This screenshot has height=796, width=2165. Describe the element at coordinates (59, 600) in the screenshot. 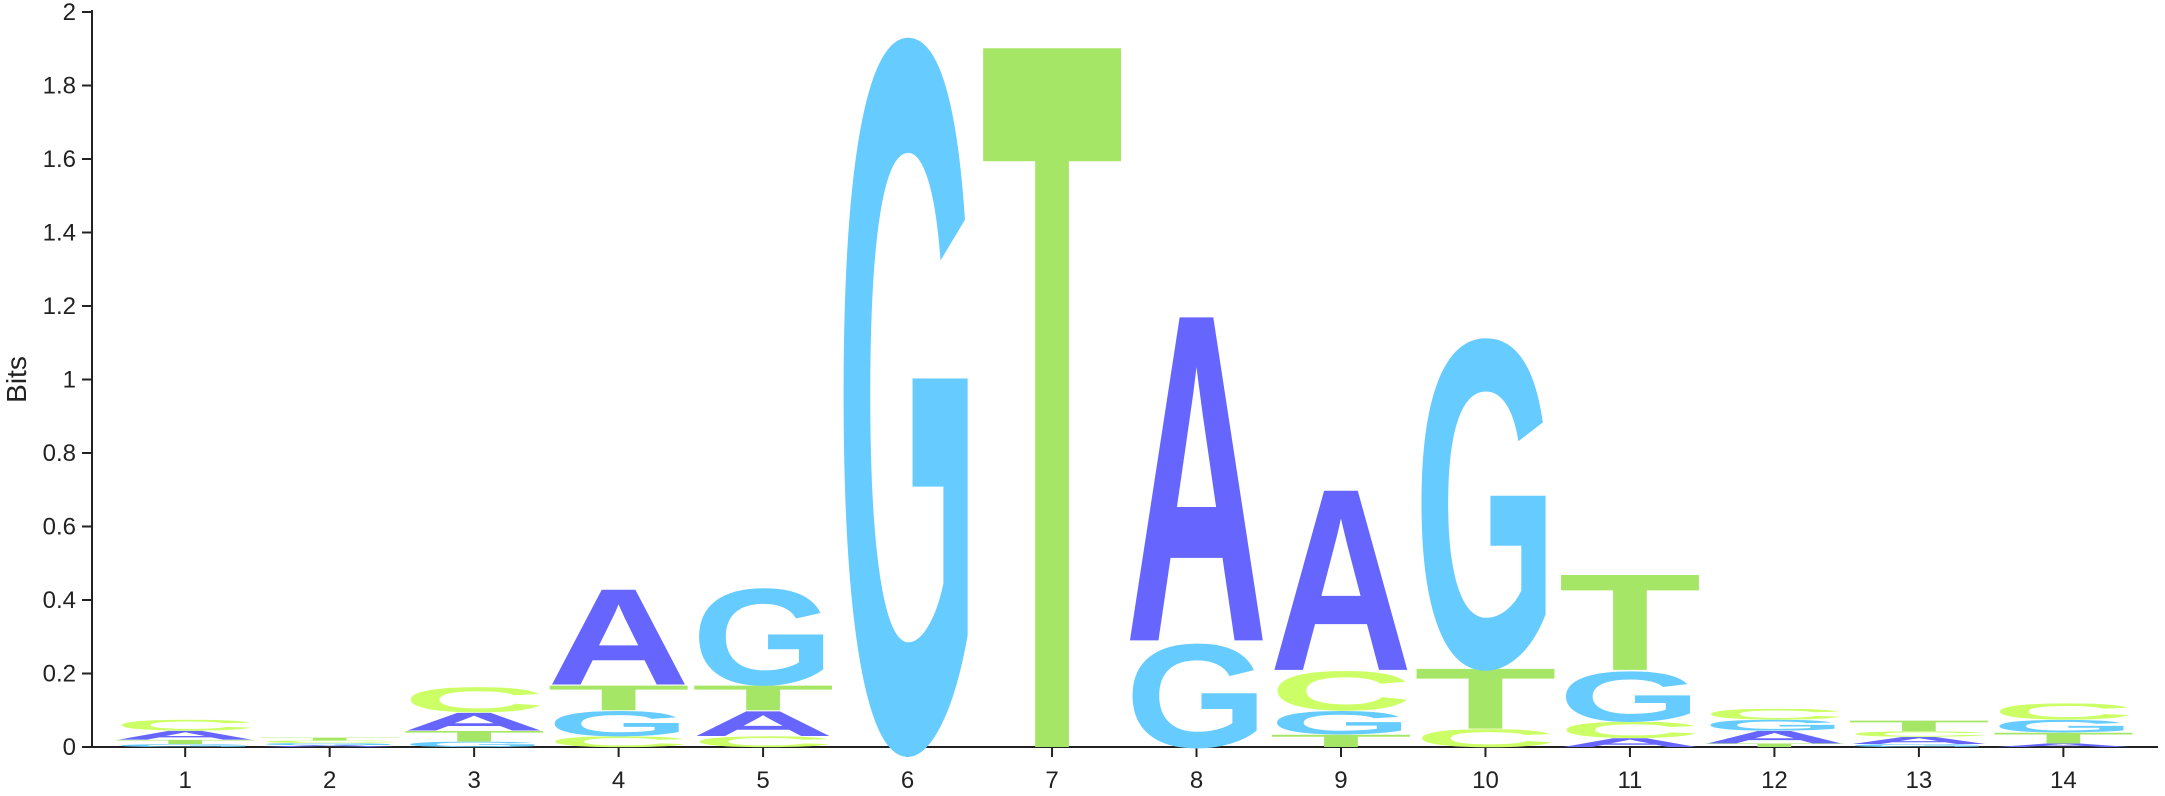

I see `y-tick-label: 0.4` at that location.